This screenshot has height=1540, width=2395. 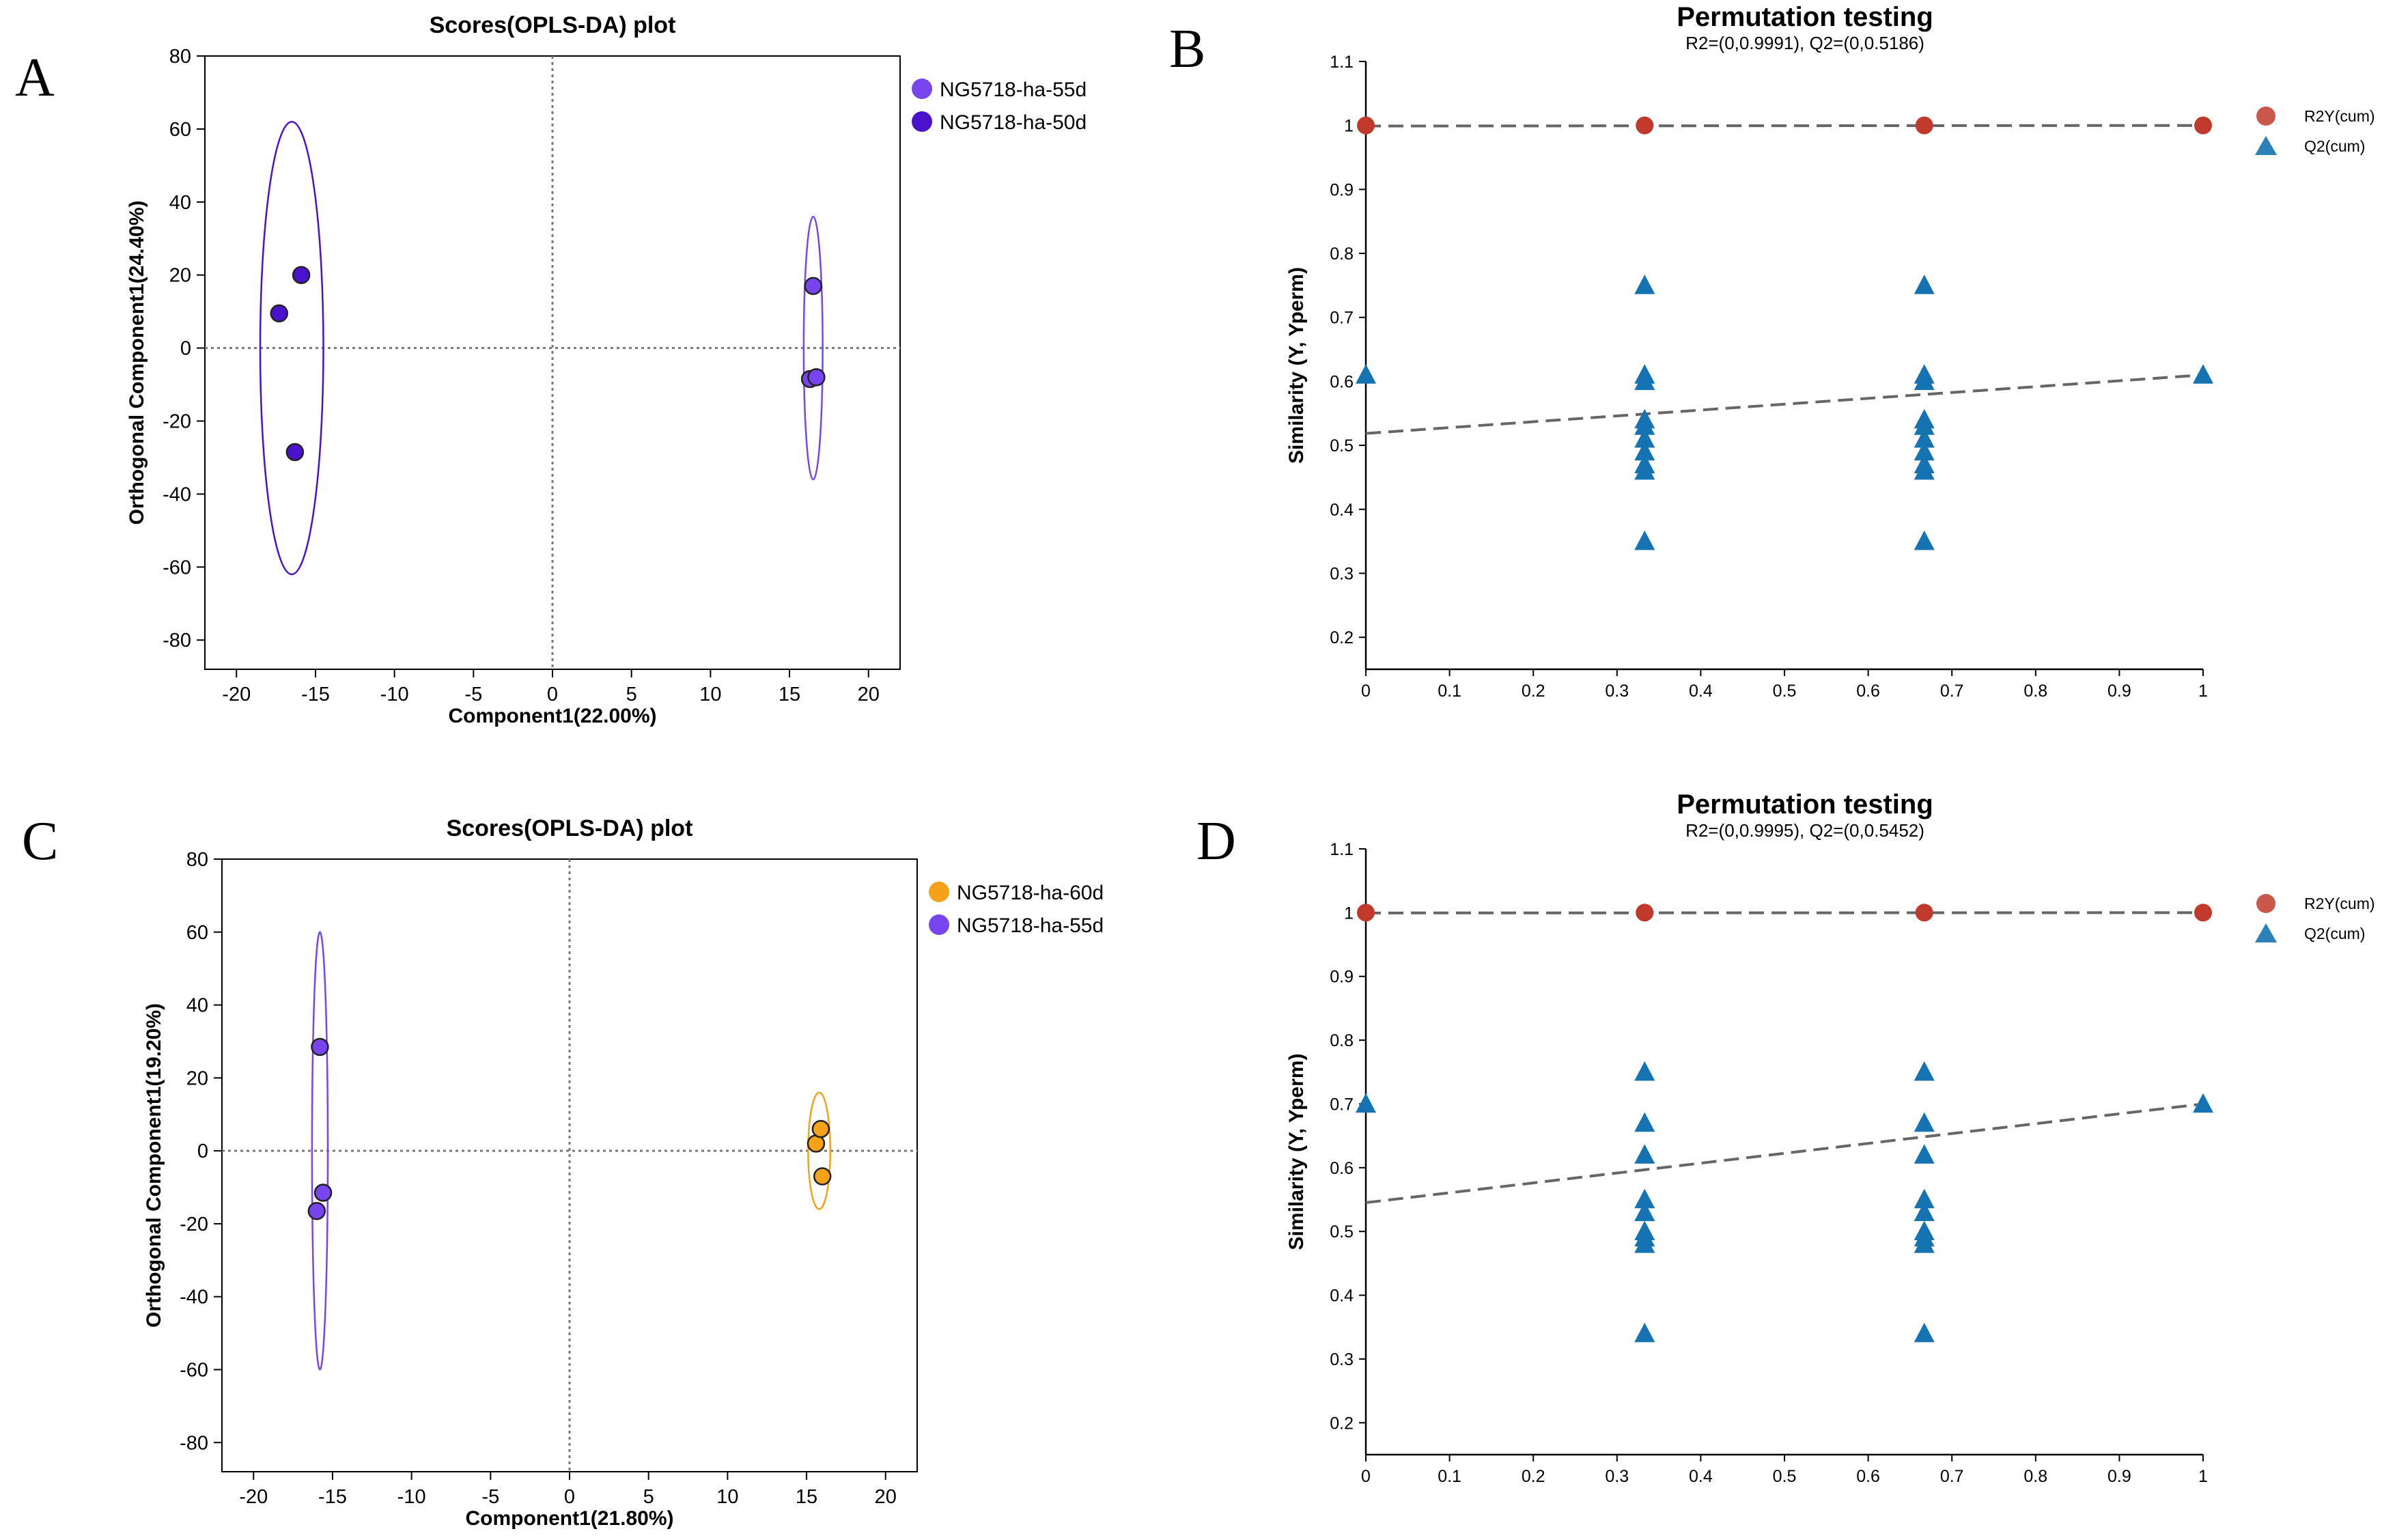 What do you see at coordinates (1952, 691) in the screenshot?
I see `x-tick-label: 0.7` at bounding box center [1952, 691].